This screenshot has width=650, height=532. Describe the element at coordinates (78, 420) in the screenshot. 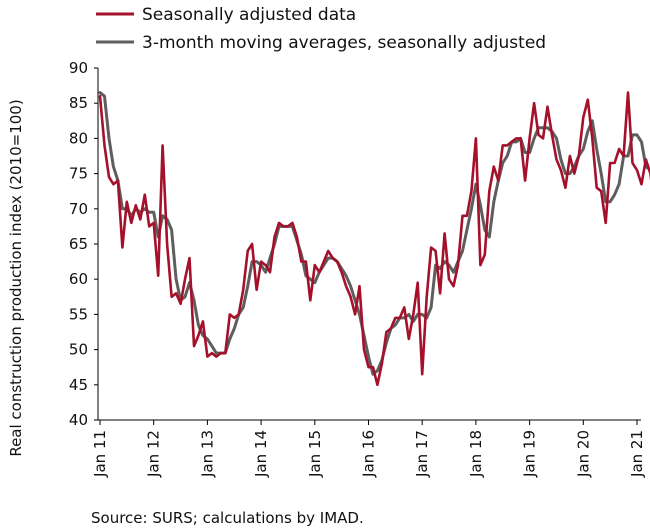

I see `y-tick-label: 40` at that location.